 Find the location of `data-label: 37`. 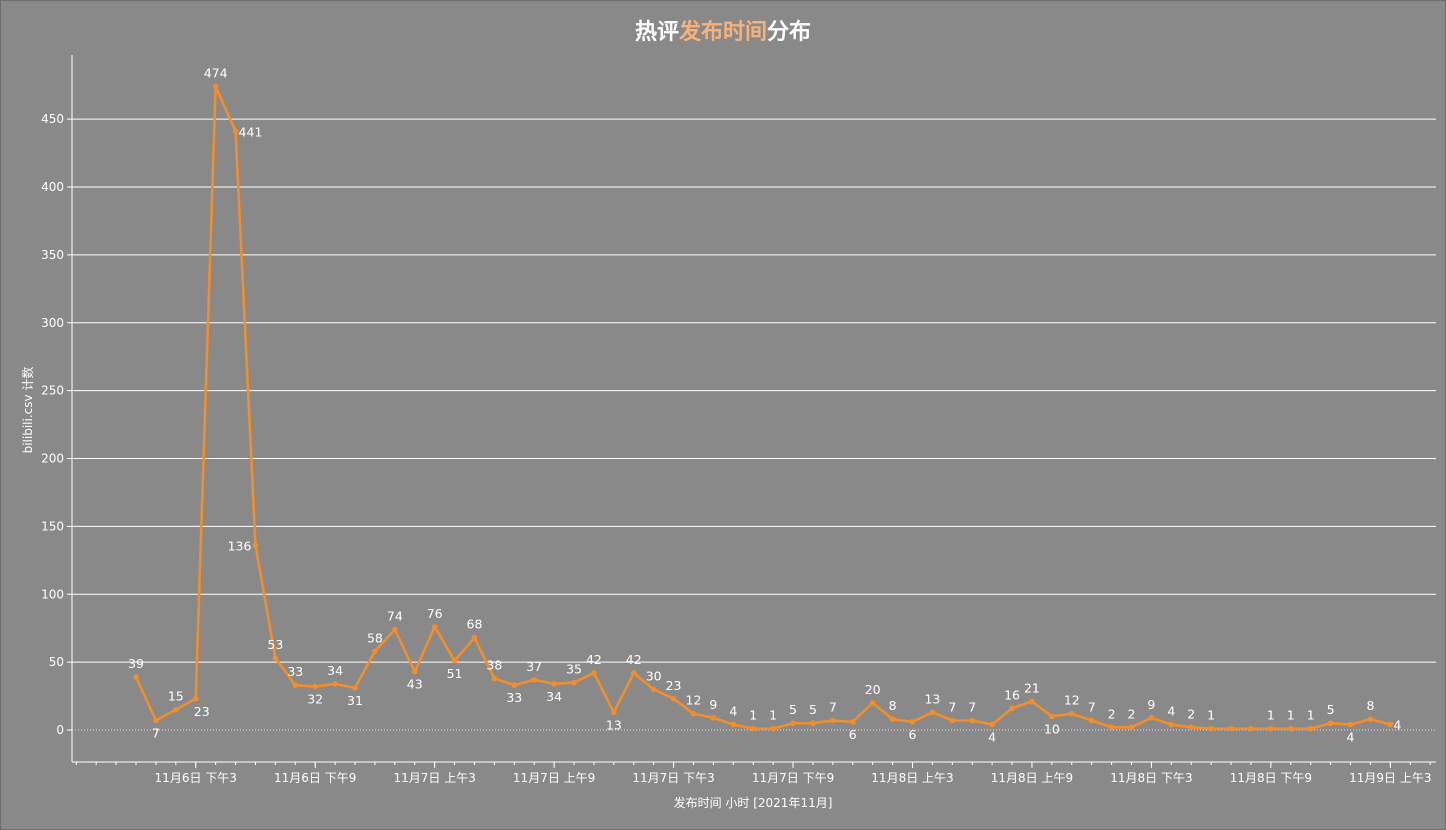

data-label: 37 is located at coordinates (534, 666).